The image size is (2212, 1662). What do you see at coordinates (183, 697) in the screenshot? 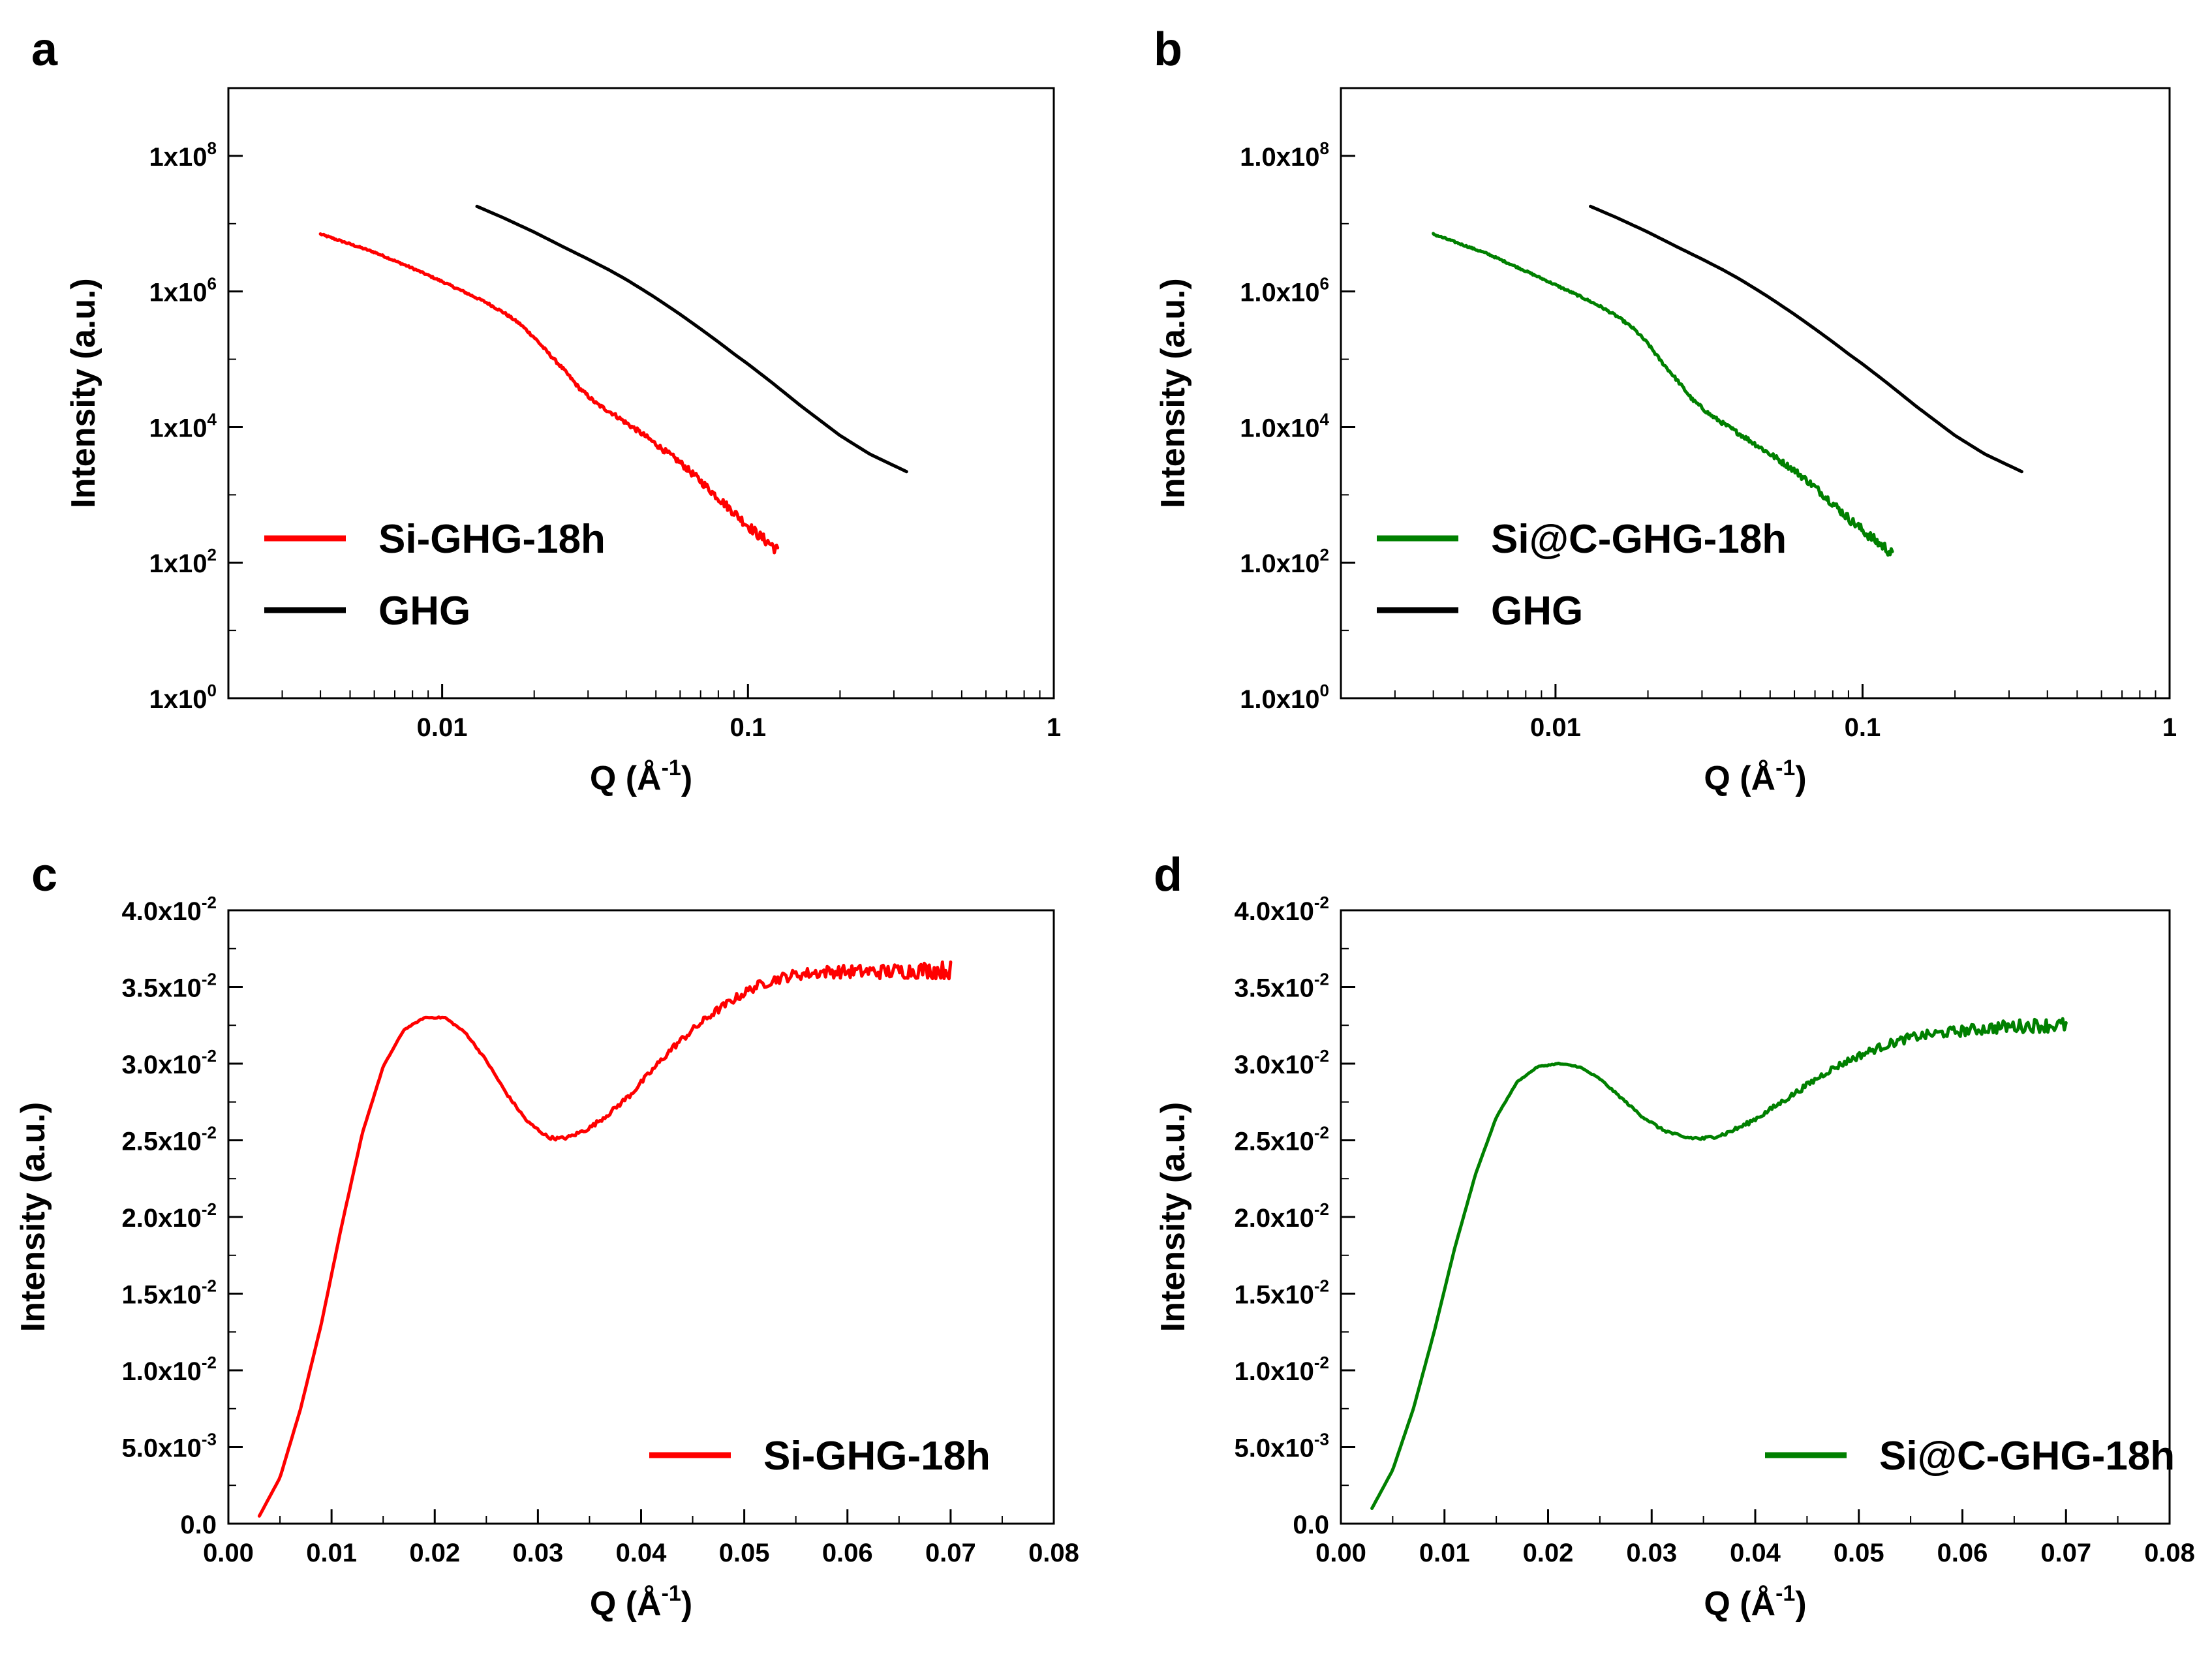
I see `y-tick-label: 1x100` at bounding box center [183, 697].